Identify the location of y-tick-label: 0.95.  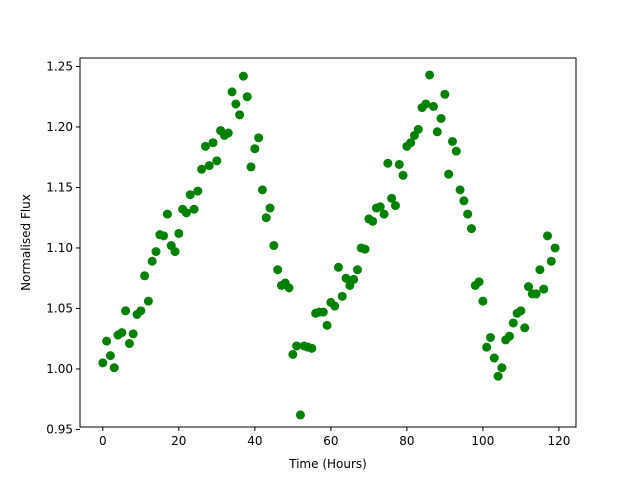
(59, 429).